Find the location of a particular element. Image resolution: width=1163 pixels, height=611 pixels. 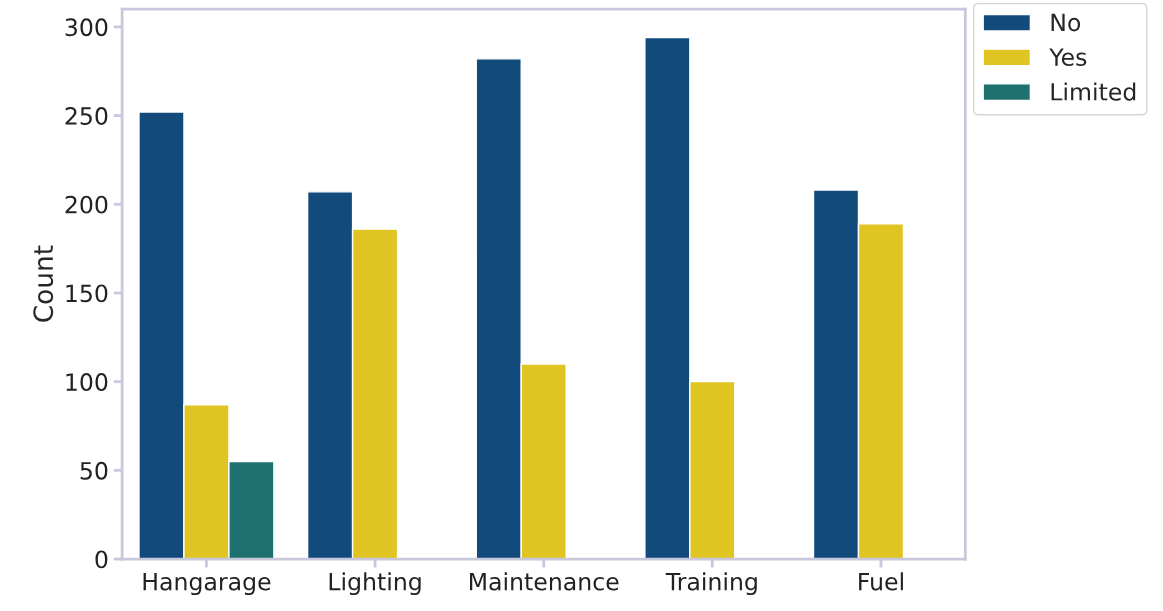

y-tick-label: 250 is located at coordinates (86, 116).